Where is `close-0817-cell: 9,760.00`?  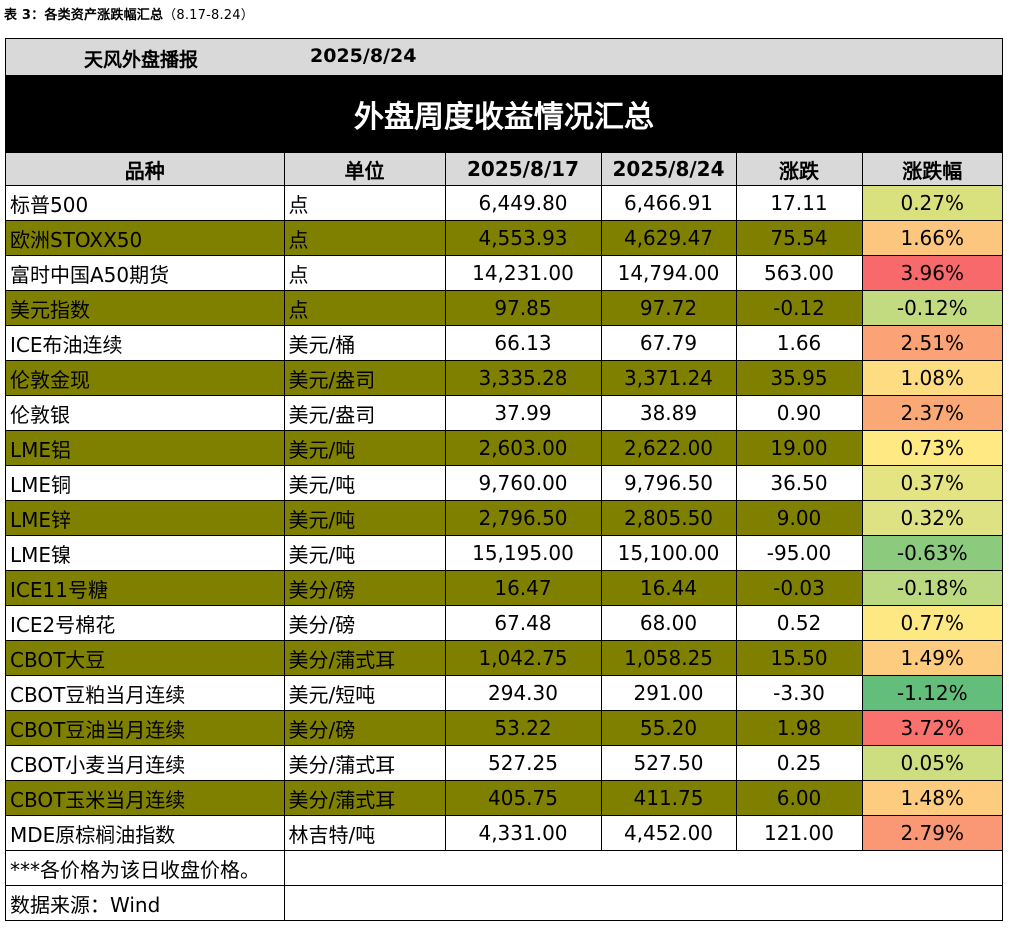 close-0817-cell: 9,760.00 is located at coordinates (523, 483).